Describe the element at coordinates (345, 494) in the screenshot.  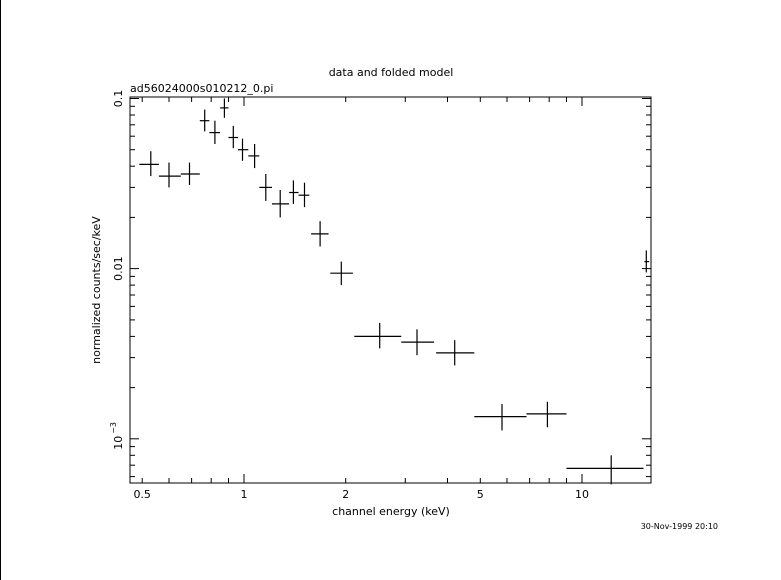
I see `x-tick-label: 2` at that location.